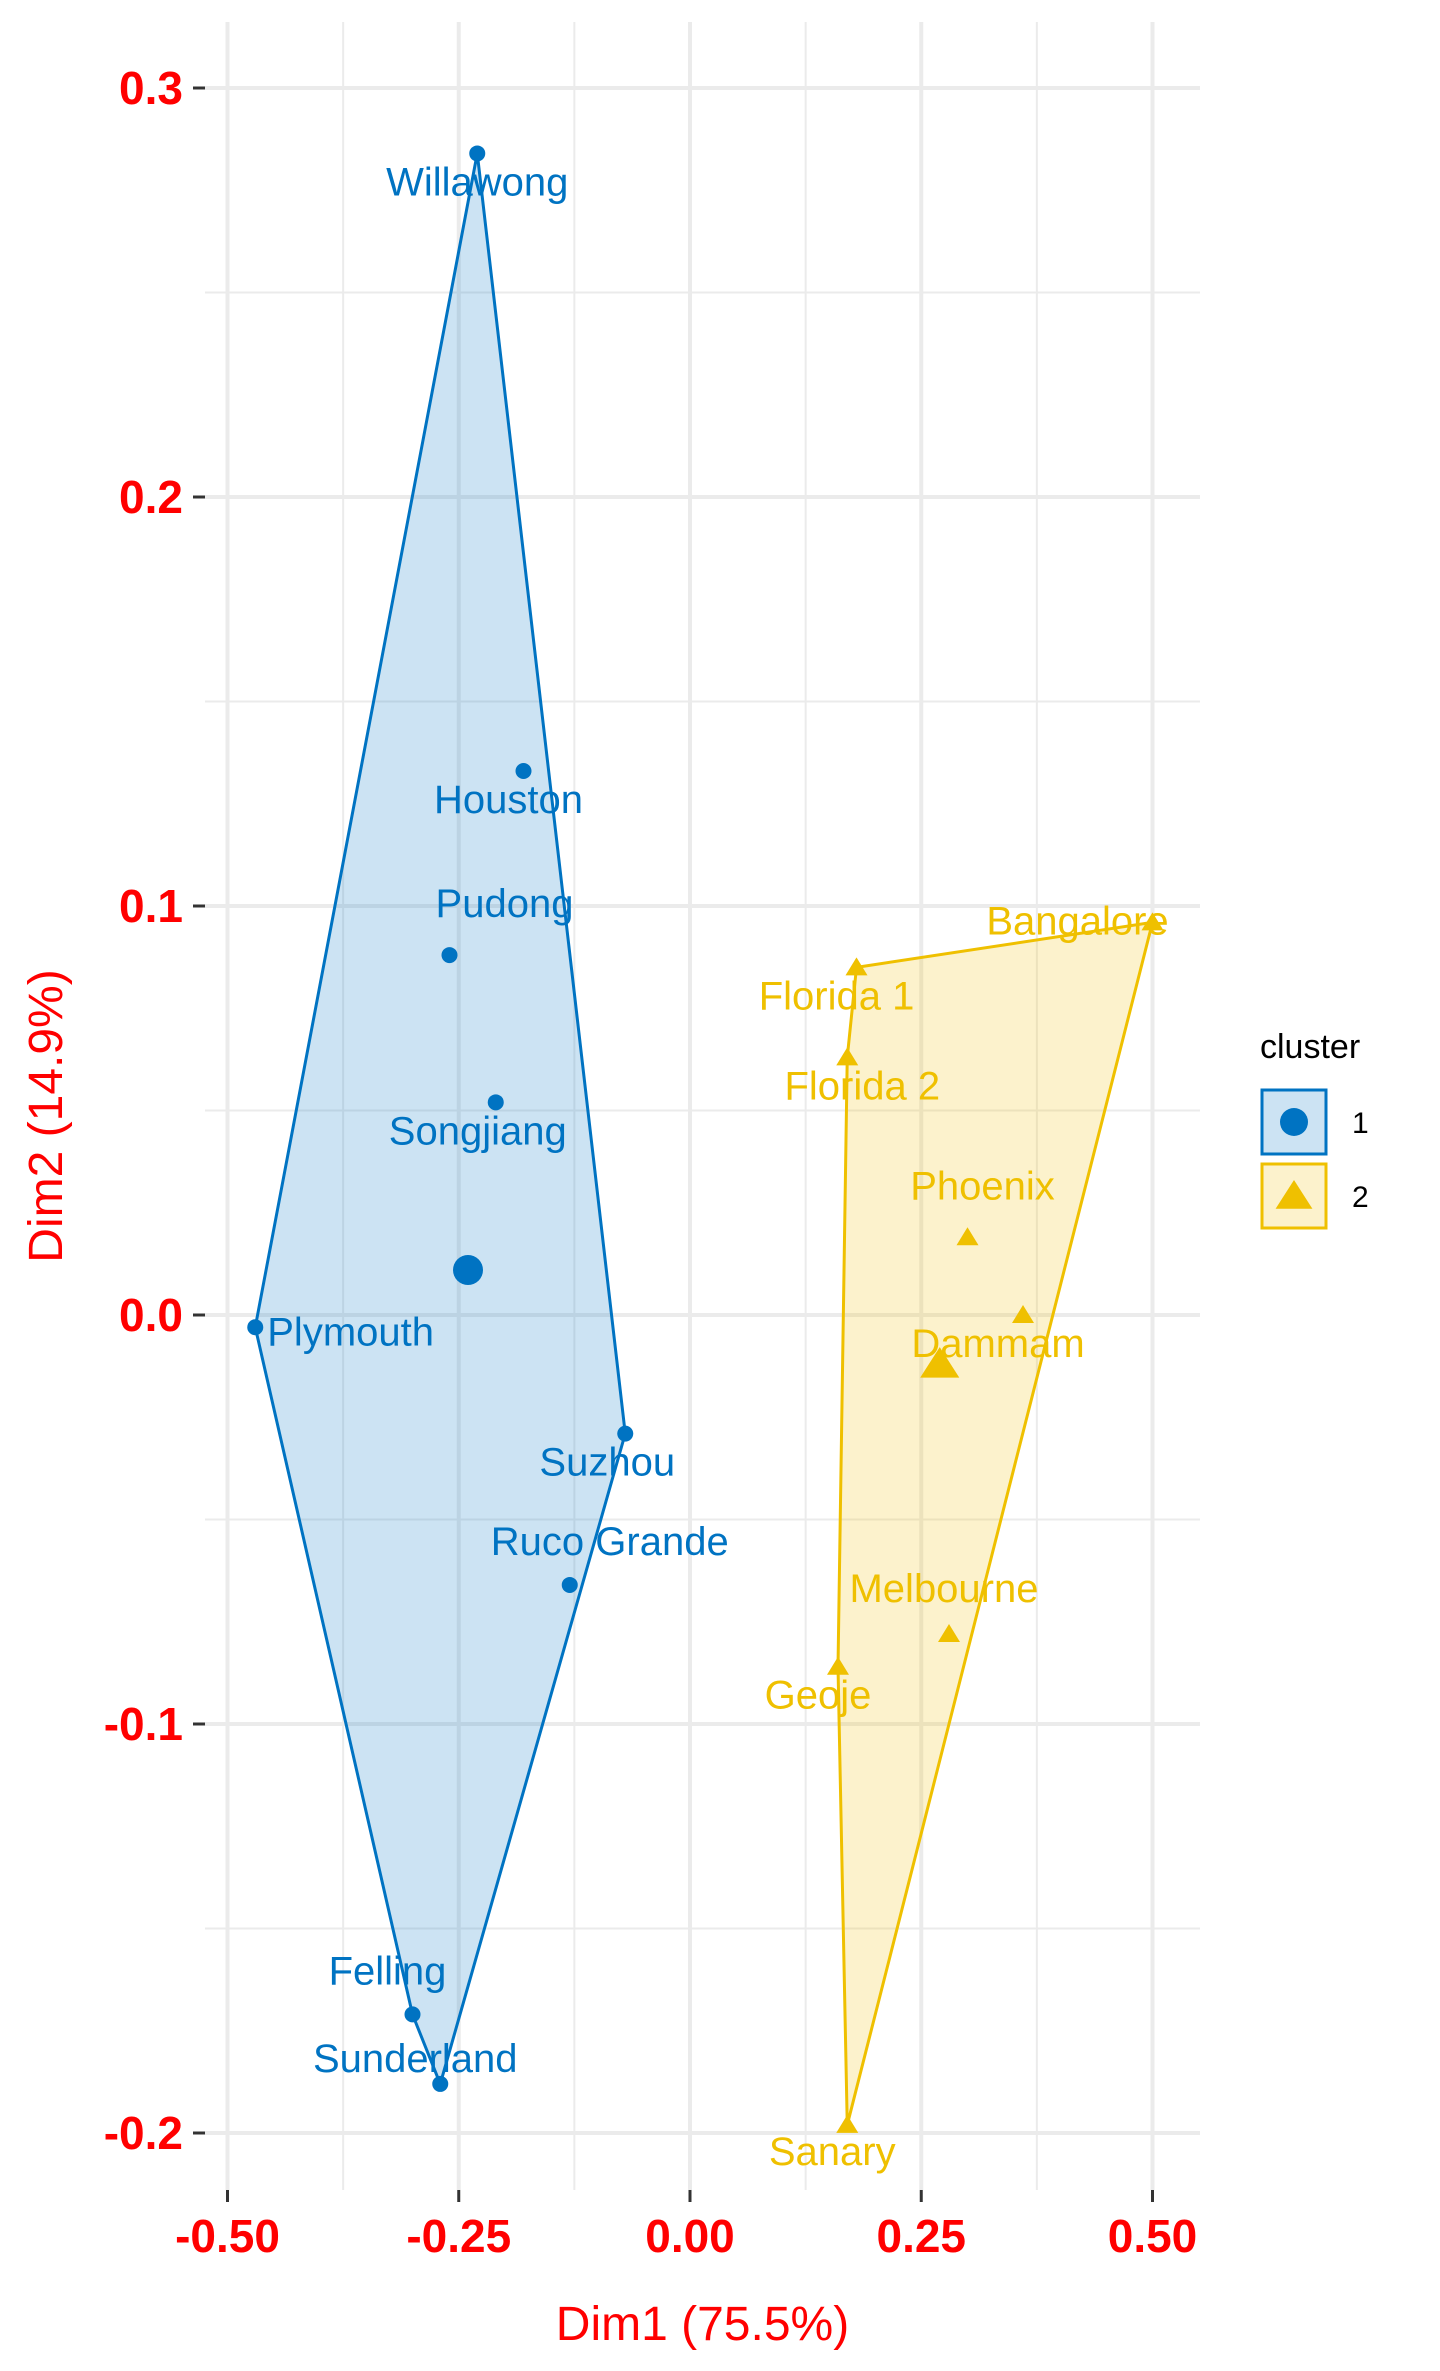 This screenshot has width=1440, height=2371. I want to click on point-pudong, so click(449, 955).